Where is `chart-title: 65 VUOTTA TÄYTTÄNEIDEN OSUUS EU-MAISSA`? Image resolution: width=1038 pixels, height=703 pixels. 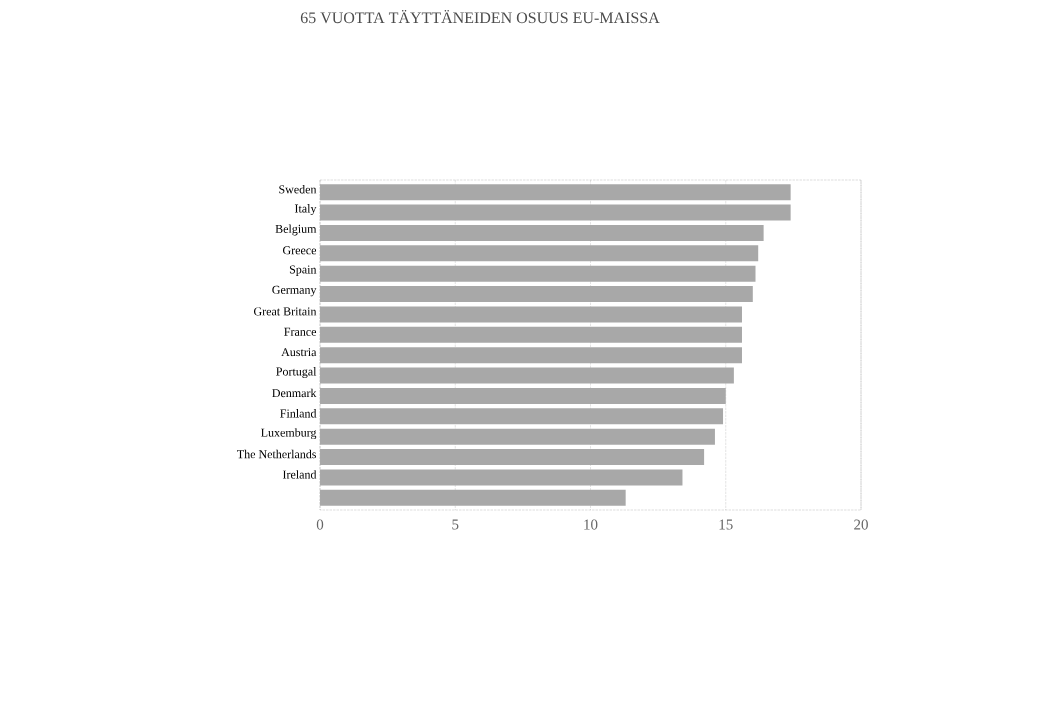 chart-title: 65 VUOTTA TÄYTTÄNEIDEN OSUUS EU-MAISSA is located at coordinates (480, 17).